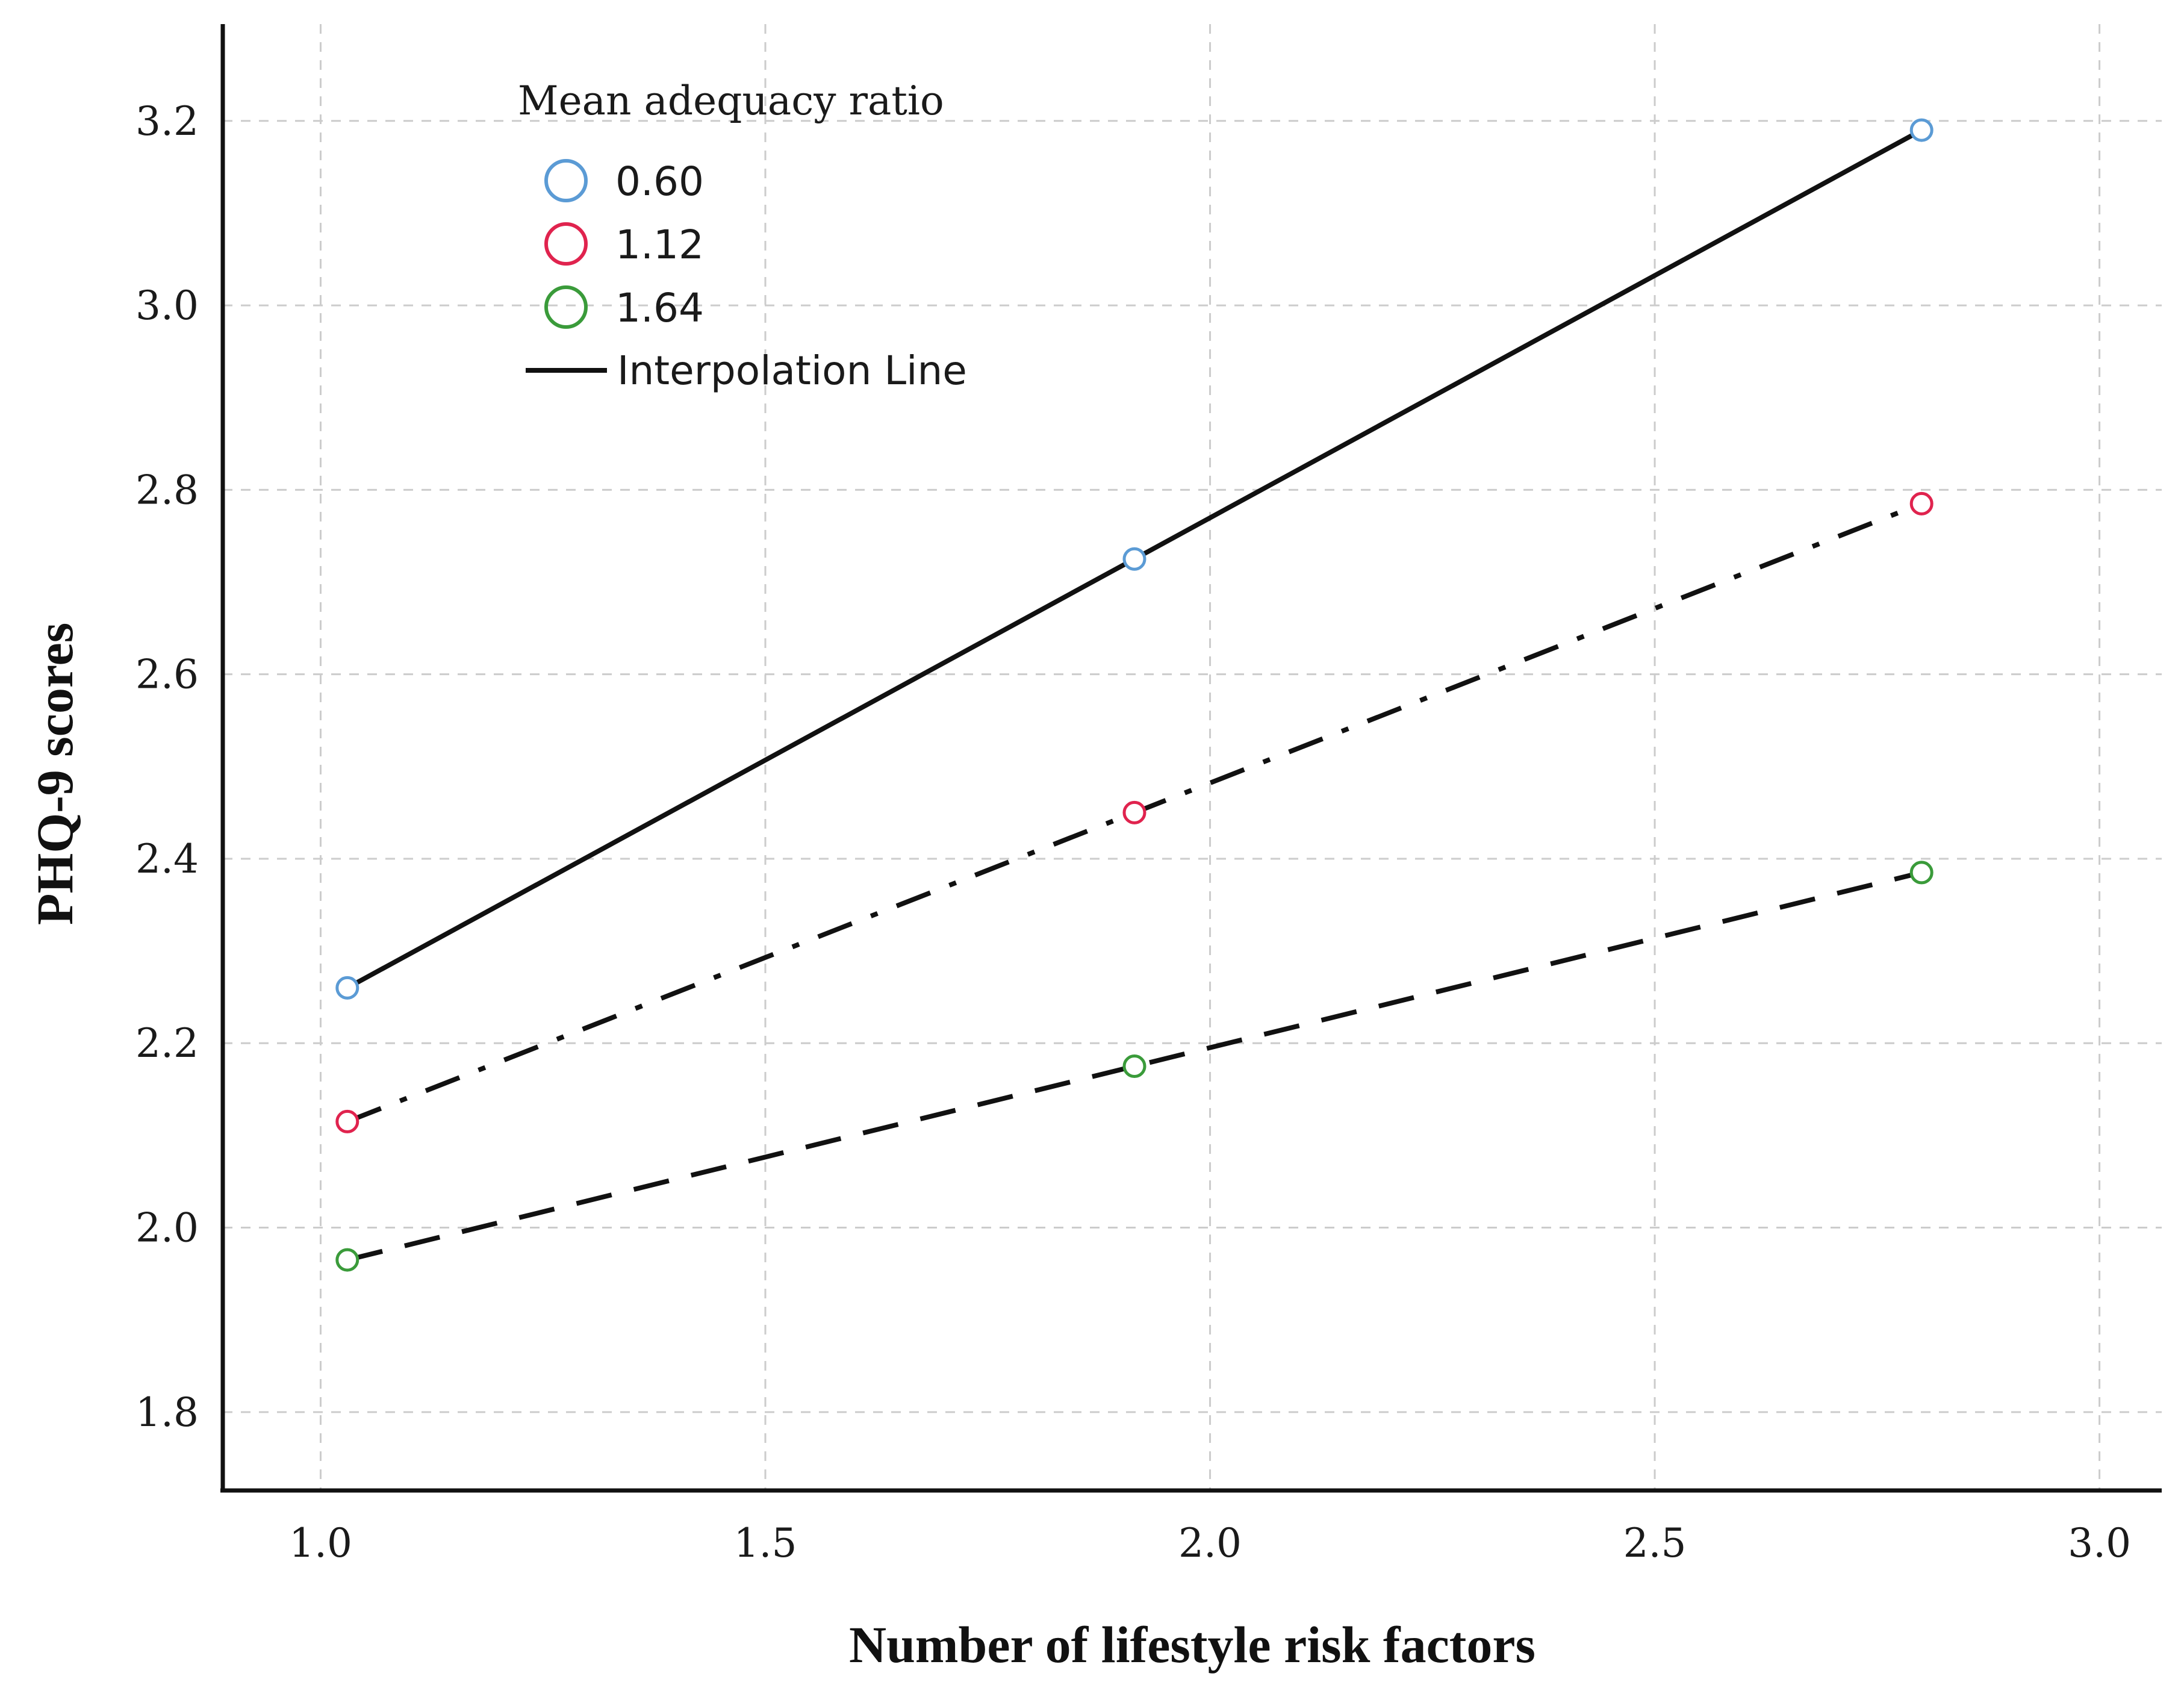 This screenshot has height=1688, width=2184. I want to click on x-tick-labels: 1.0 1.5 2.0 2.5 3.0, so click(1210, 1543).